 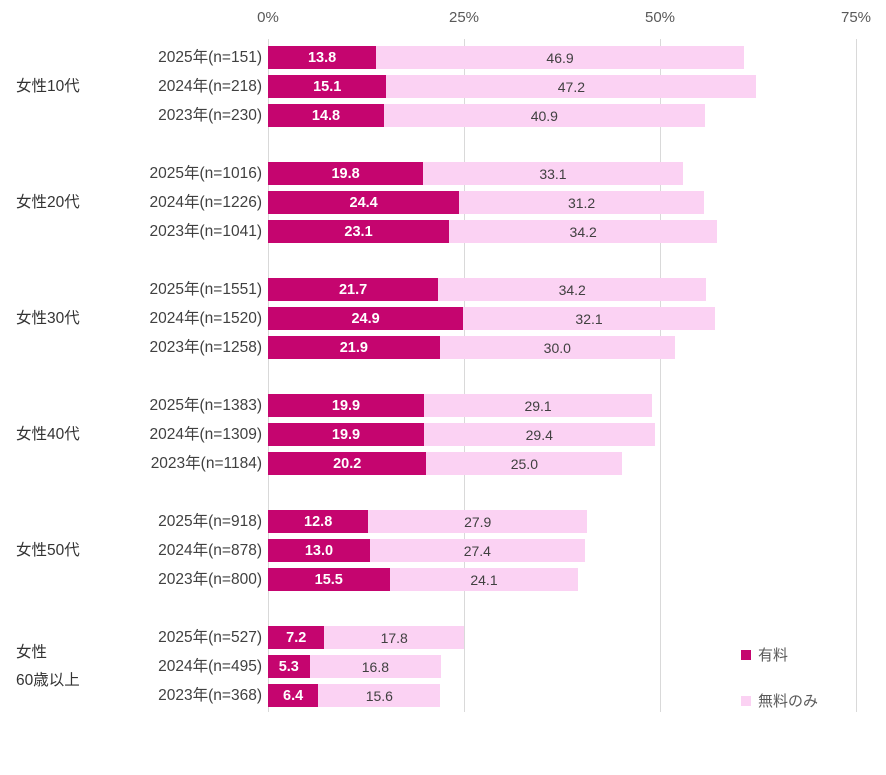 What do you see at coordinates (210, 550) in the screenshot?
I see `row-label: 2024年(n=878)` at bounding box center [210, 550].